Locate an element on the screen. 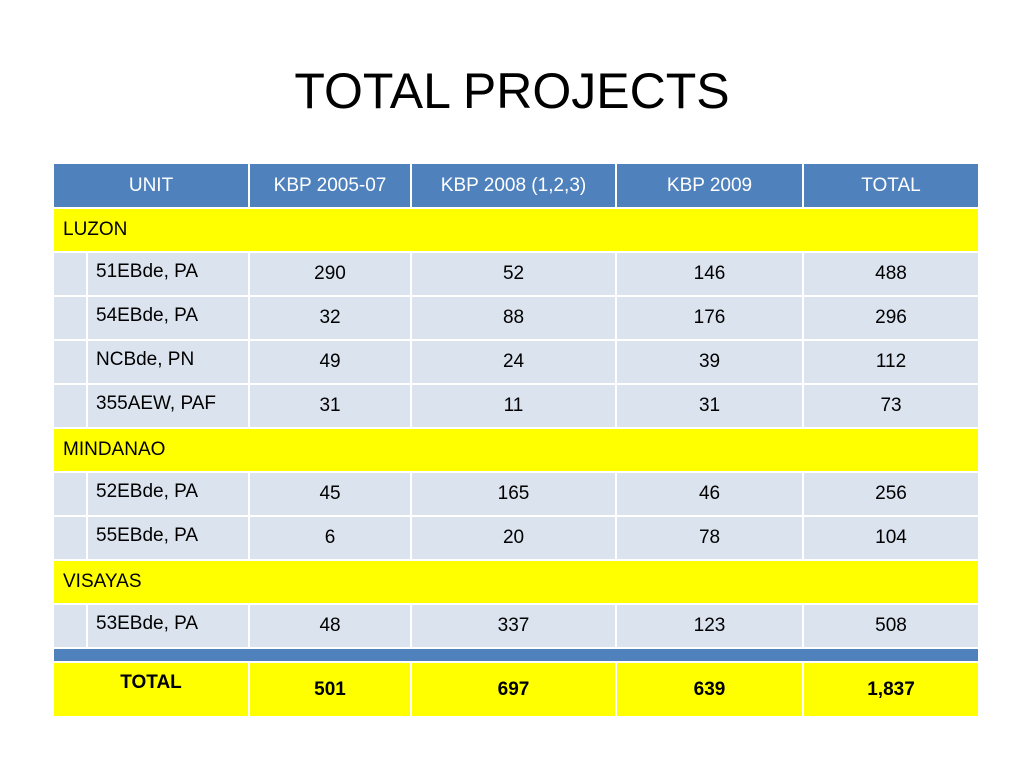 The height and width of the screenshot is (768, 1024). spacer-row is located at coordinates (516, 655).